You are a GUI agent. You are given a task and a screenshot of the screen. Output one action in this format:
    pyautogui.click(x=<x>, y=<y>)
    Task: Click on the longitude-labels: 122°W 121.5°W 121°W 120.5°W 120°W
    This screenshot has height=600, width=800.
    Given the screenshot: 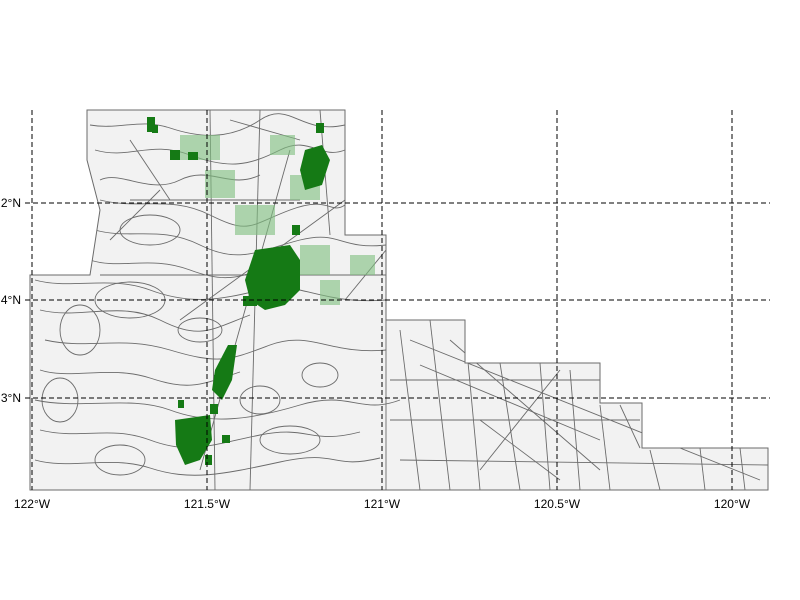 What is the action you would take?
    pyautogui.click(x=382, y=504)
    